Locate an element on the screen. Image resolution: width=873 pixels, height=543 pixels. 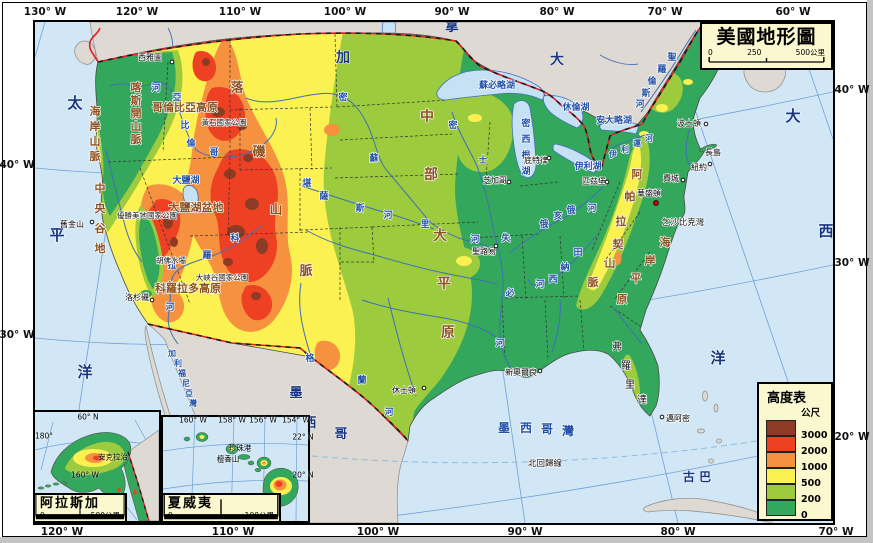
label-city-pittsburgh: 匹茲堡 is located at coordinates (594, 181).